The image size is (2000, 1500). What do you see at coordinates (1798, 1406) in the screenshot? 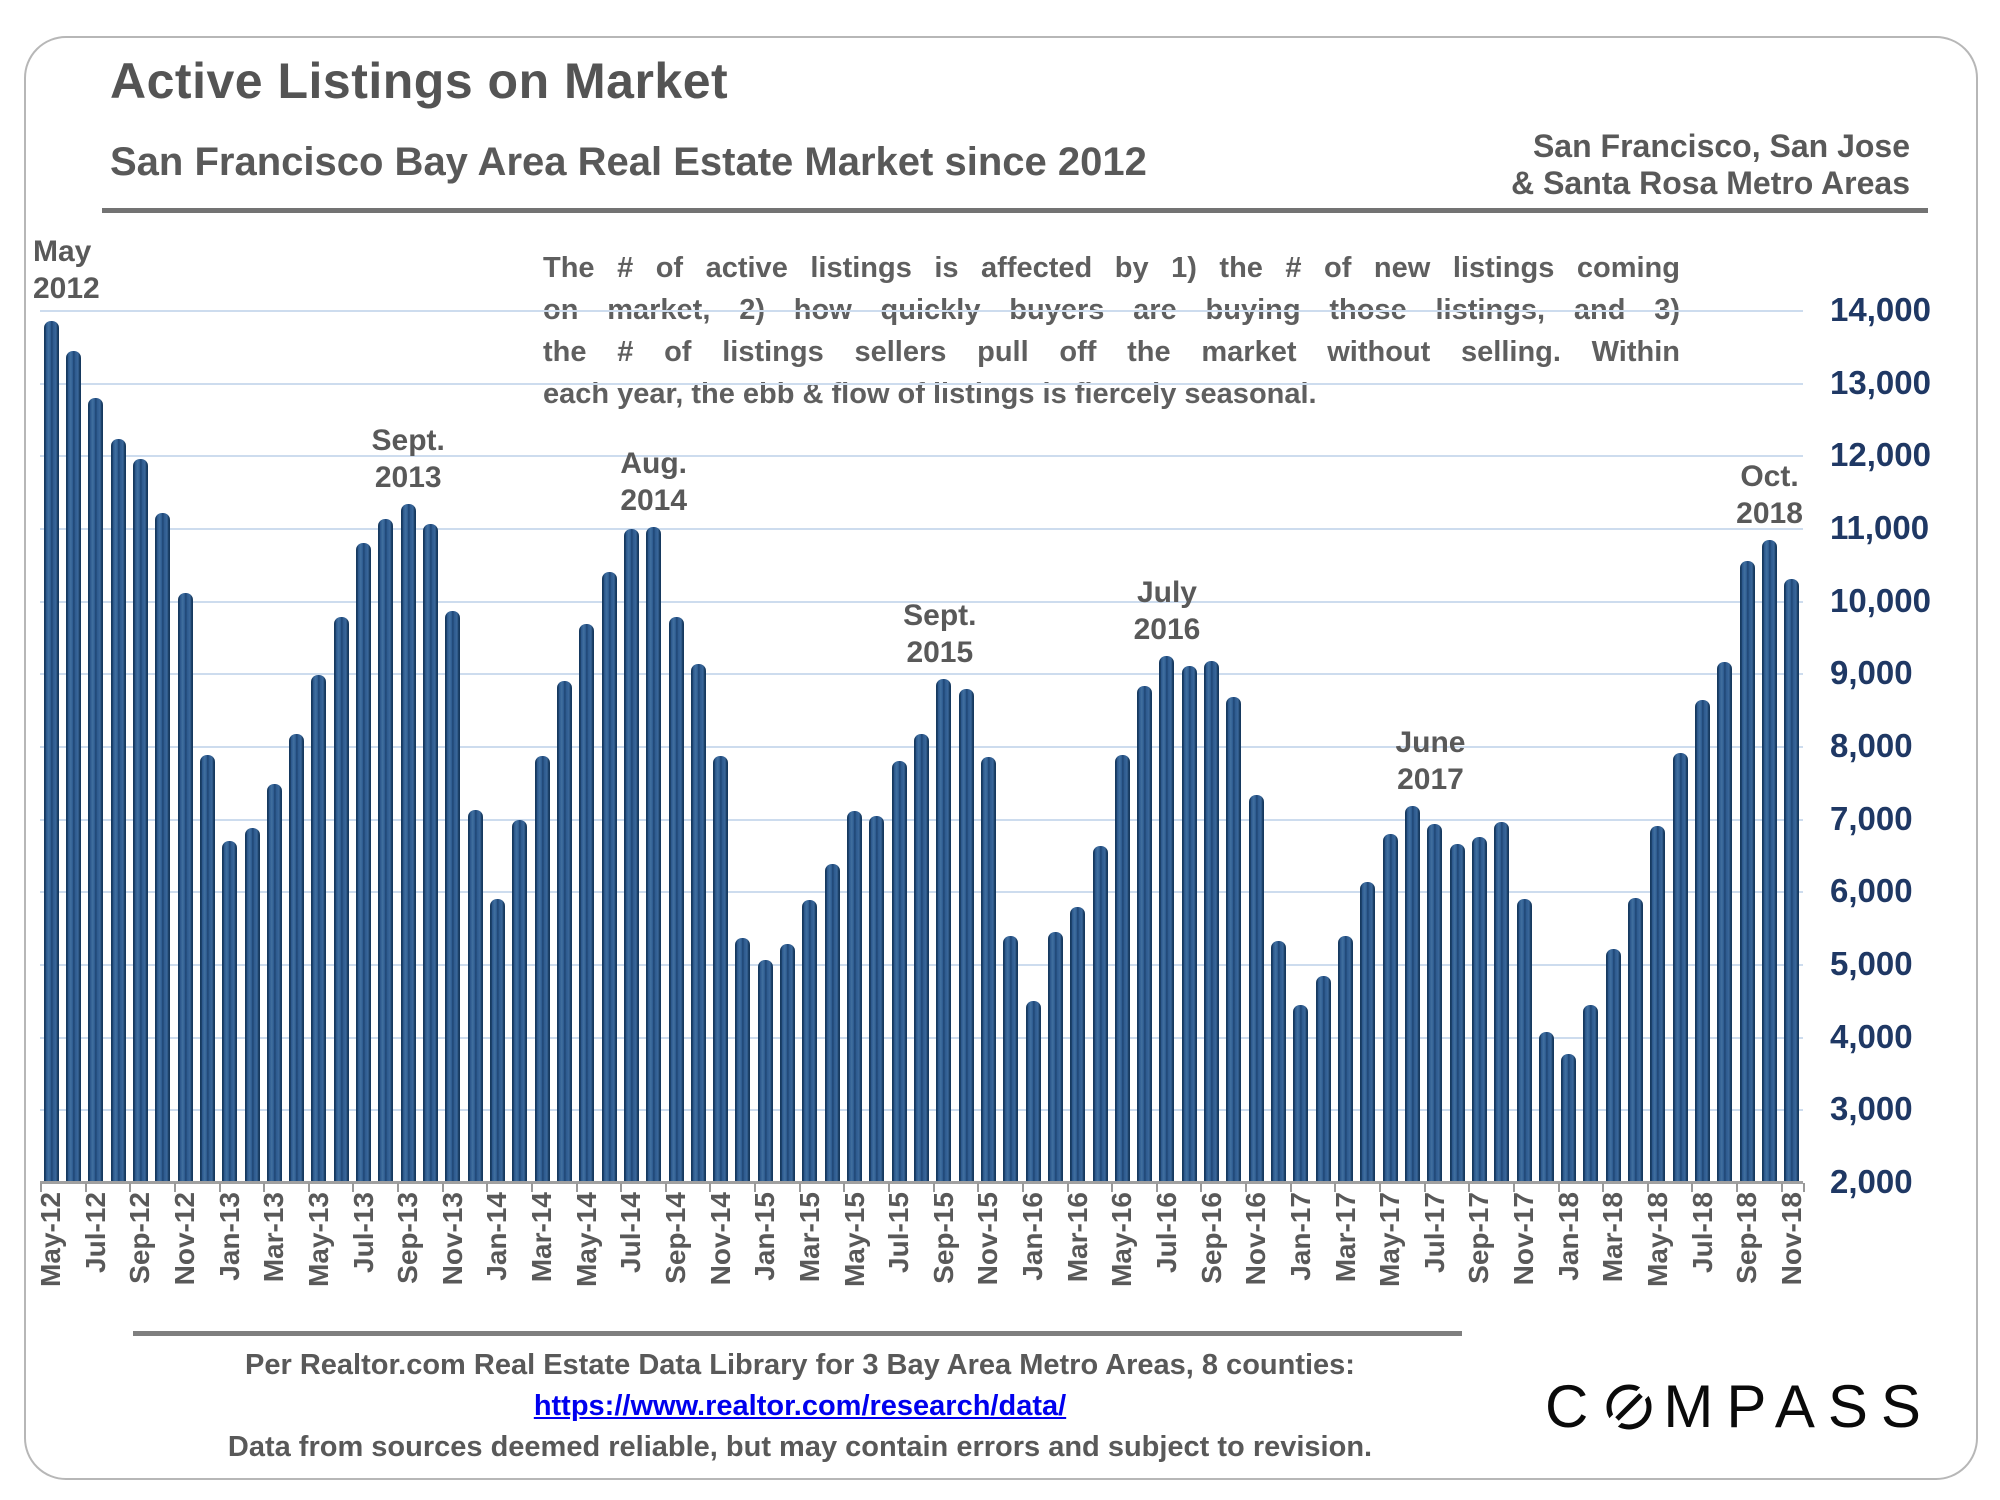
I see `logo-text-suffix: MPASS` at bounding box center [1798, 1406].